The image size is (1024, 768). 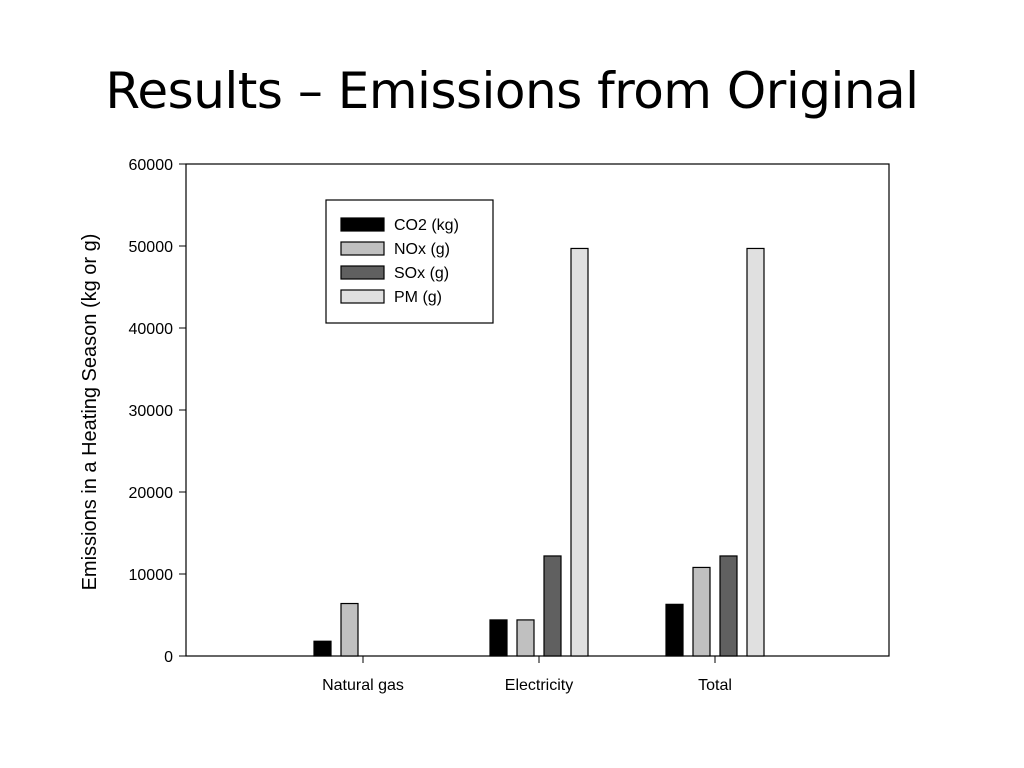 What do you see at coordinates (539, 685) in the screenshot?
I see `x-tick-label: Electricity` at bounding box center [539, 685].